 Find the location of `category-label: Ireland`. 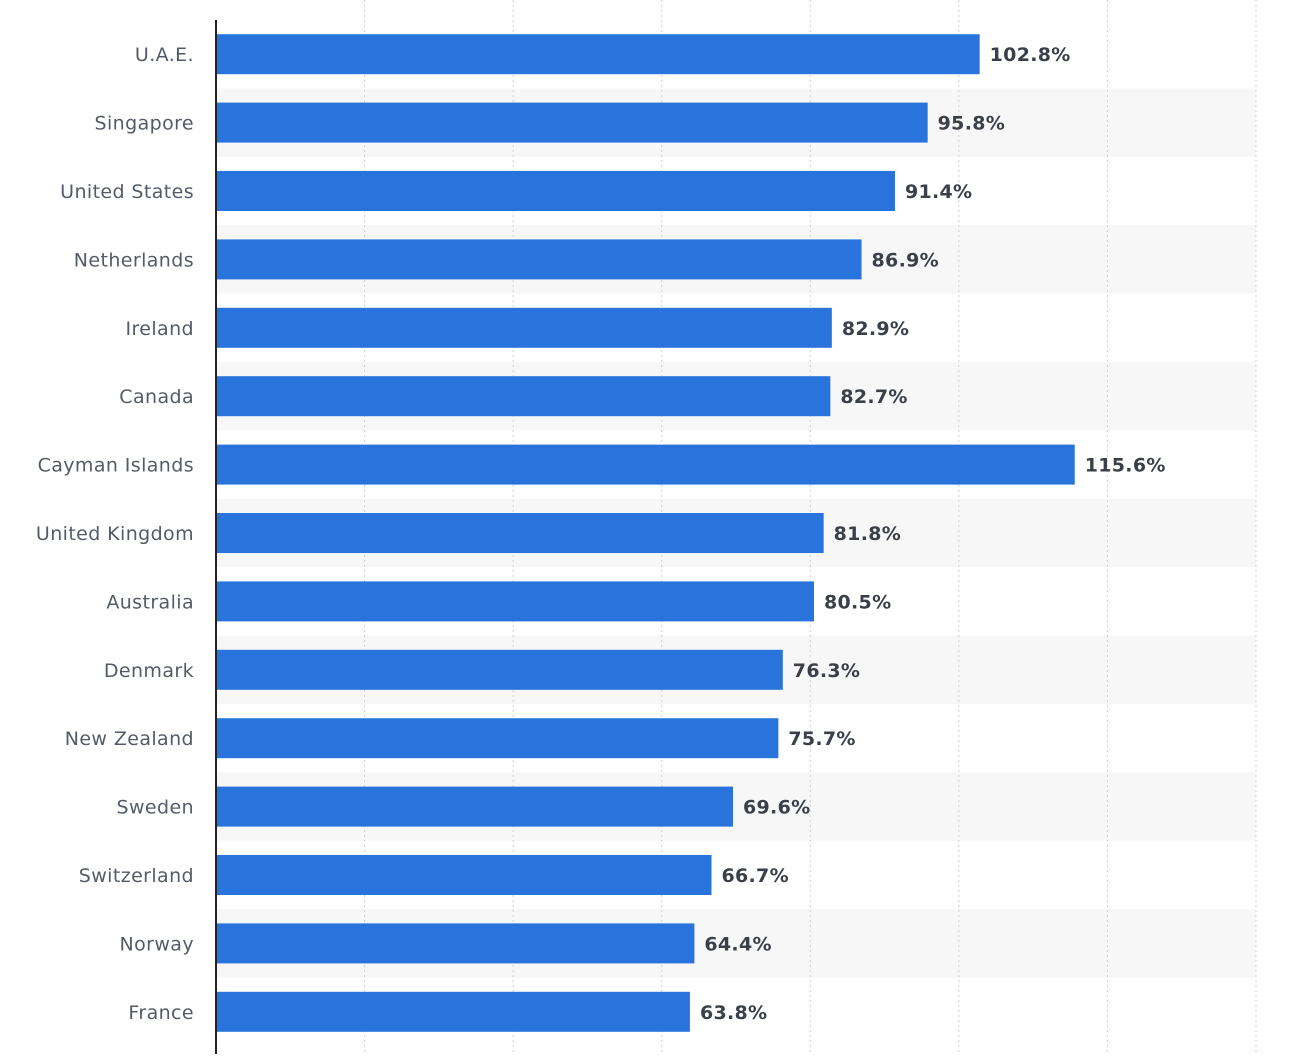

category-label: Ireland is located at coordinates (159, 329).